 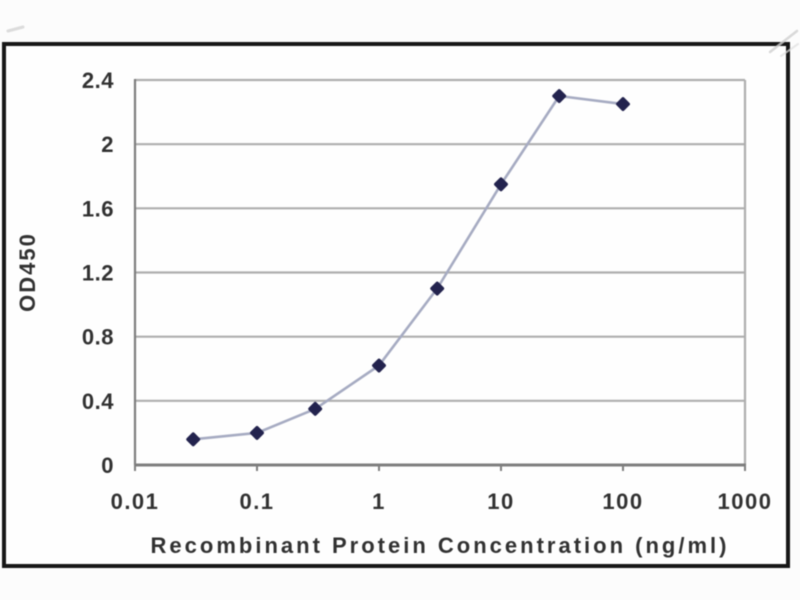 What do you see at coordinates (98, 273) in the screenshot?
I see `y-tick-label: 1.2` at bounding box center [98, 273].